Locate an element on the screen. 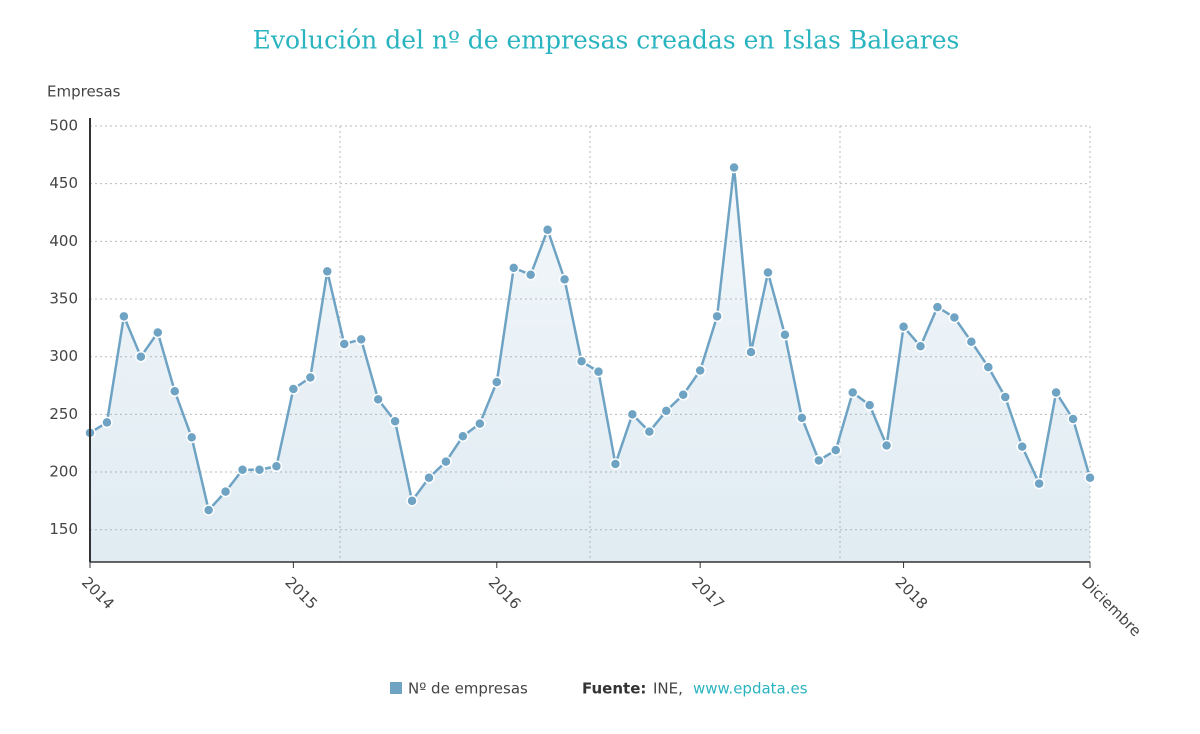 This screenshot has height=734, width=1200. y-axis-label: Empresas is located at coordinates (84, 92).